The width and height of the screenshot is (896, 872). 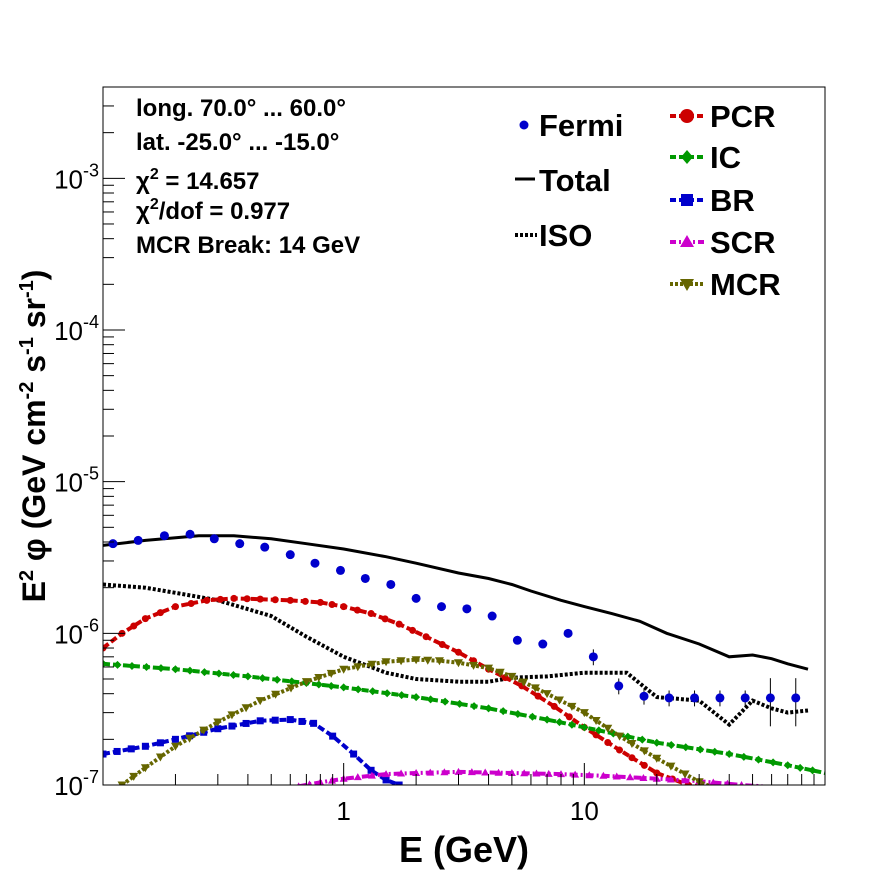 I want to click on chi-square: χ2 = 14.657, so click(x=198, y=180).